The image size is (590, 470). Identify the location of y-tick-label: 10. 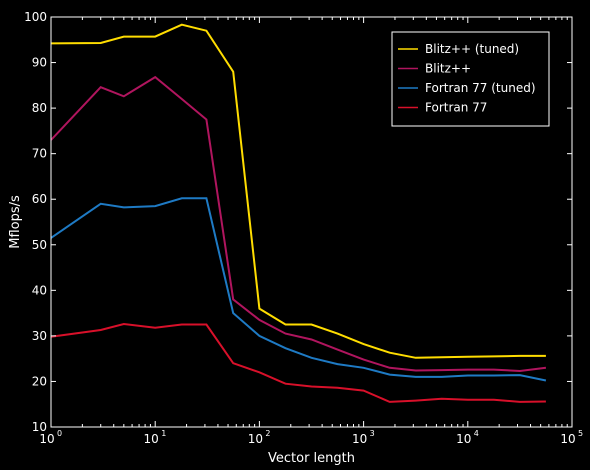
(39, 427).